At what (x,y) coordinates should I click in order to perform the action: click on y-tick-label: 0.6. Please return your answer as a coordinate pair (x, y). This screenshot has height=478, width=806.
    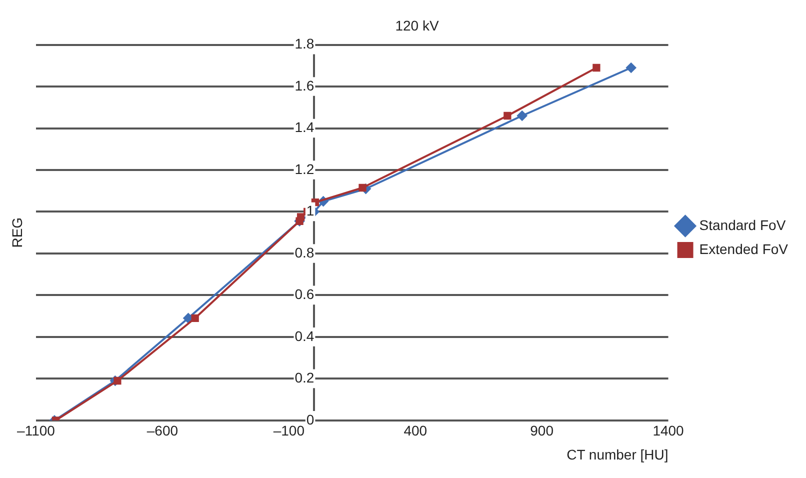
    Looking at the image, I should click on (304, 294).